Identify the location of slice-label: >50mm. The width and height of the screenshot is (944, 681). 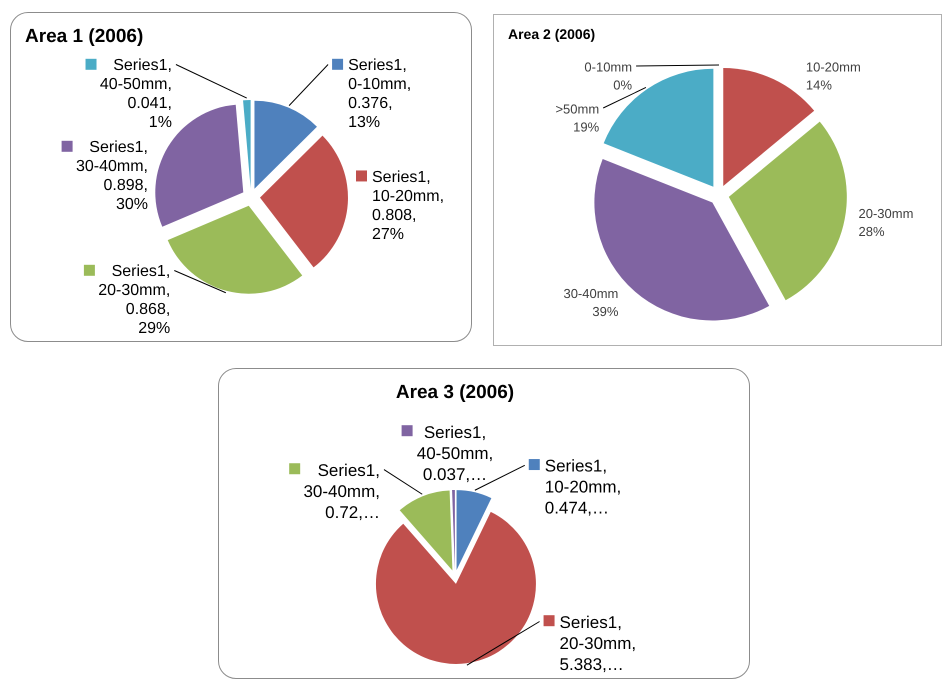
(577, 108).